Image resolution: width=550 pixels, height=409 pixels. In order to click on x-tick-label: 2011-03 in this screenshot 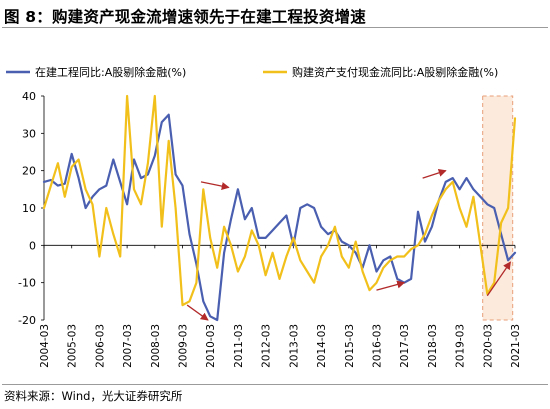, I will do `click(239, 346)`.